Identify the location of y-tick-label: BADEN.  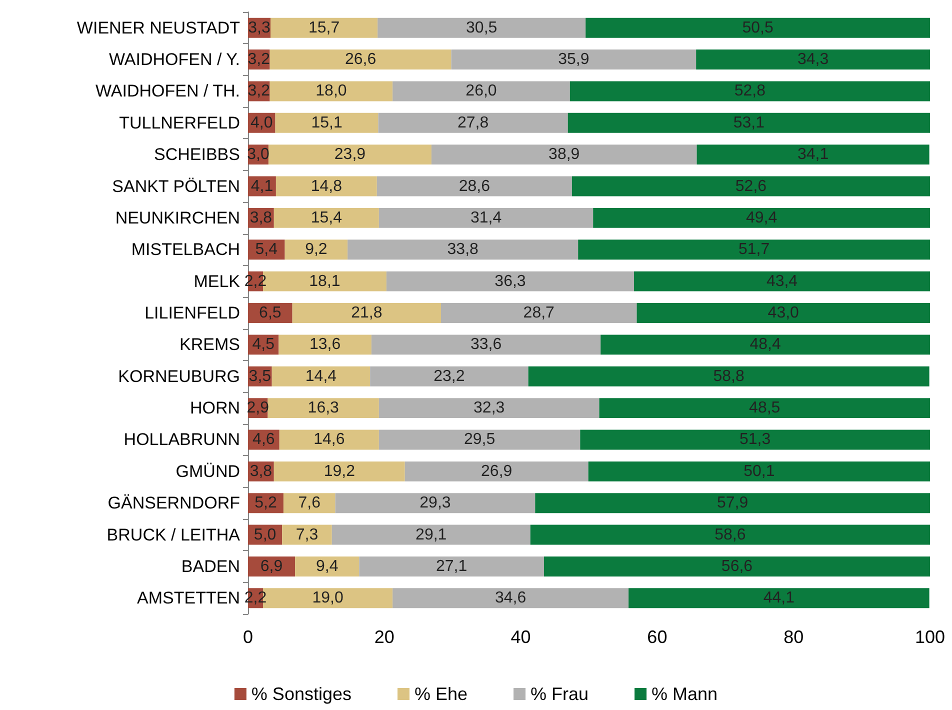
(210, 566).